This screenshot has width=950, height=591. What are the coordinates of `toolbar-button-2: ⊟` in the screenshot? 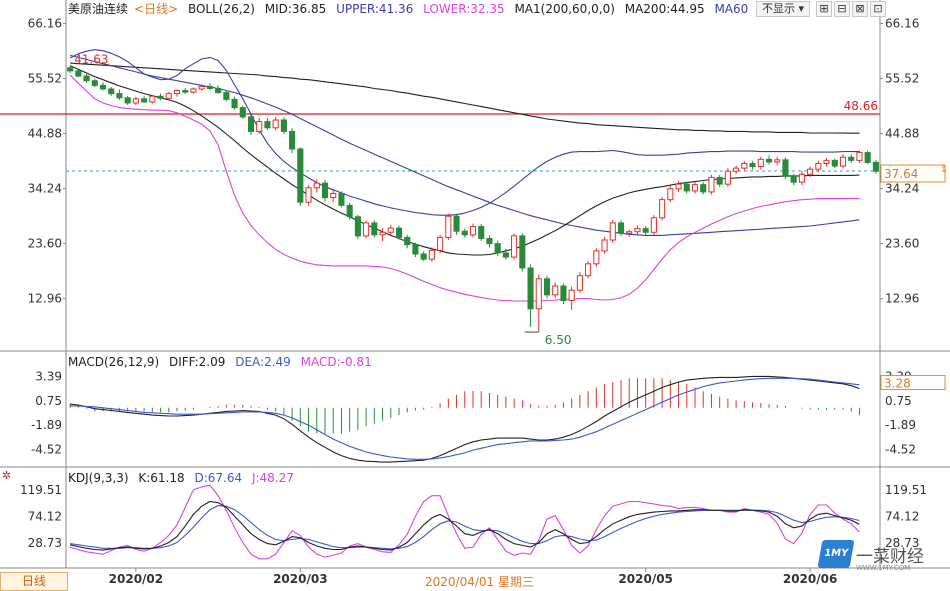 It's located at (842, 9).